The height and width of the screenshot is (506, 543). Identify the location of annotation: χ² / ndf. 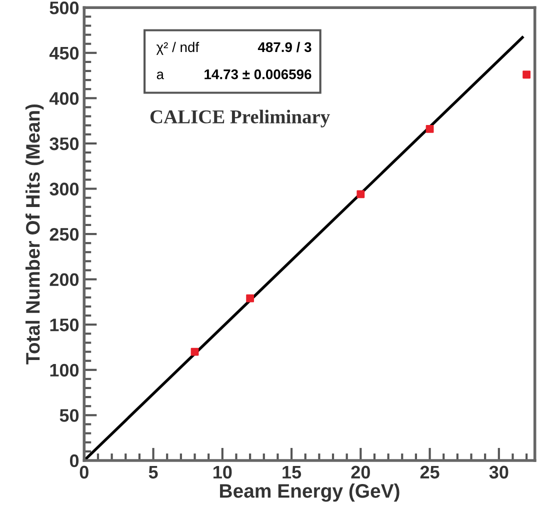
(178, 48).